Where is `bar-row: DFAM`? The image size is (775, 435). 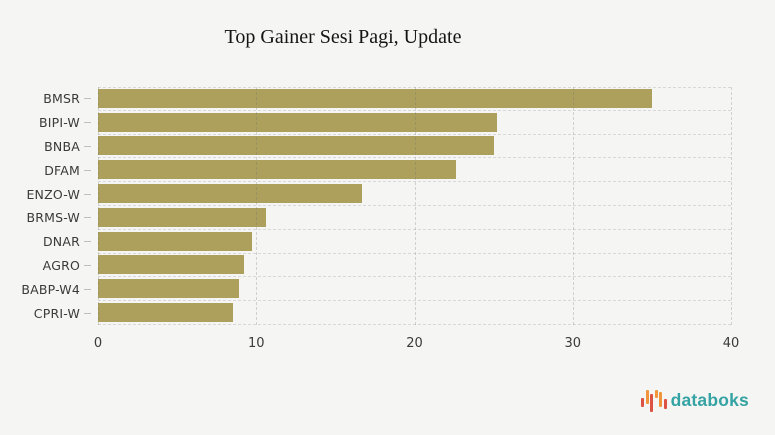 bar-row: DFAM is located at coordinates (365, 170).